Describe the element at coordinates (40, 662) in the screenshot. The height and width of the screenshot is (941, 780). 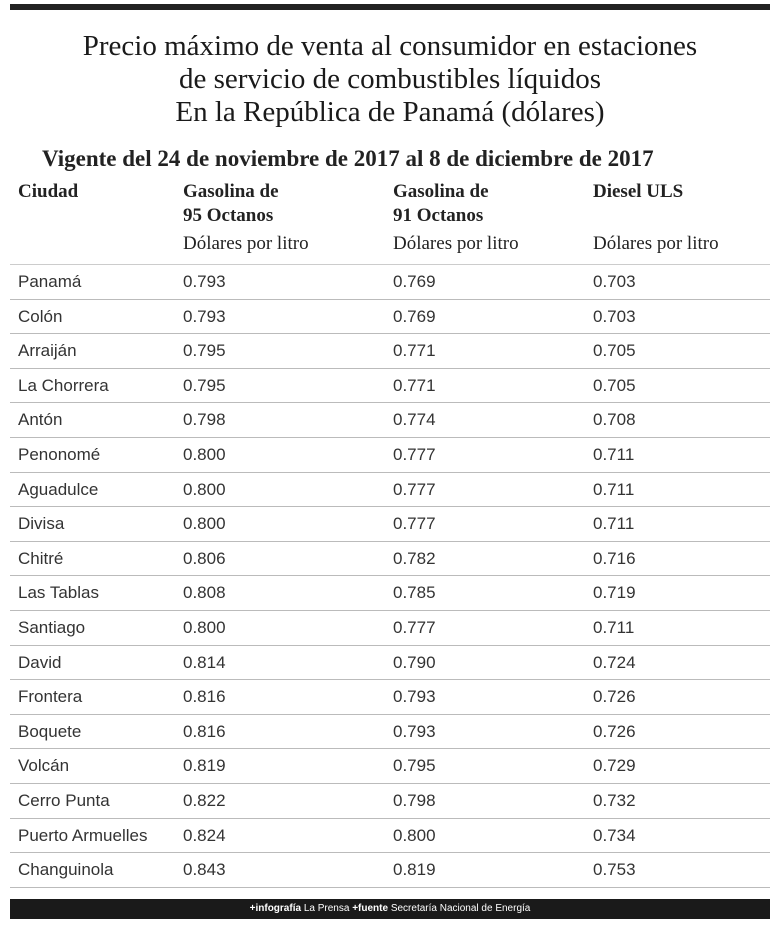
I see `cell: David` at that location.